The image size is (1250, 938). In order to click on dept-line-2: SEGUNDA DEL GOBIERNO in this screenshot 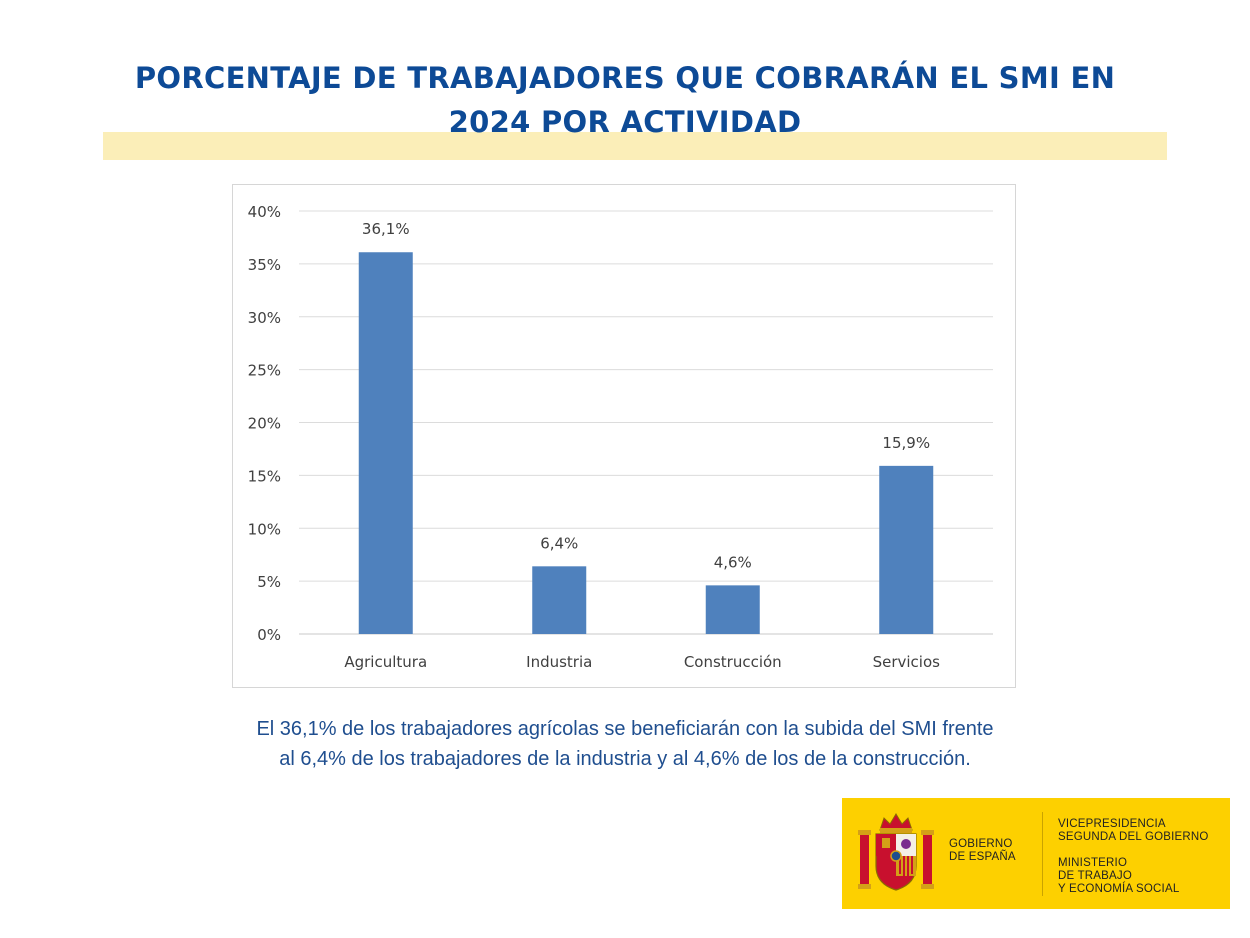, I will do `click(1133, 837)`.